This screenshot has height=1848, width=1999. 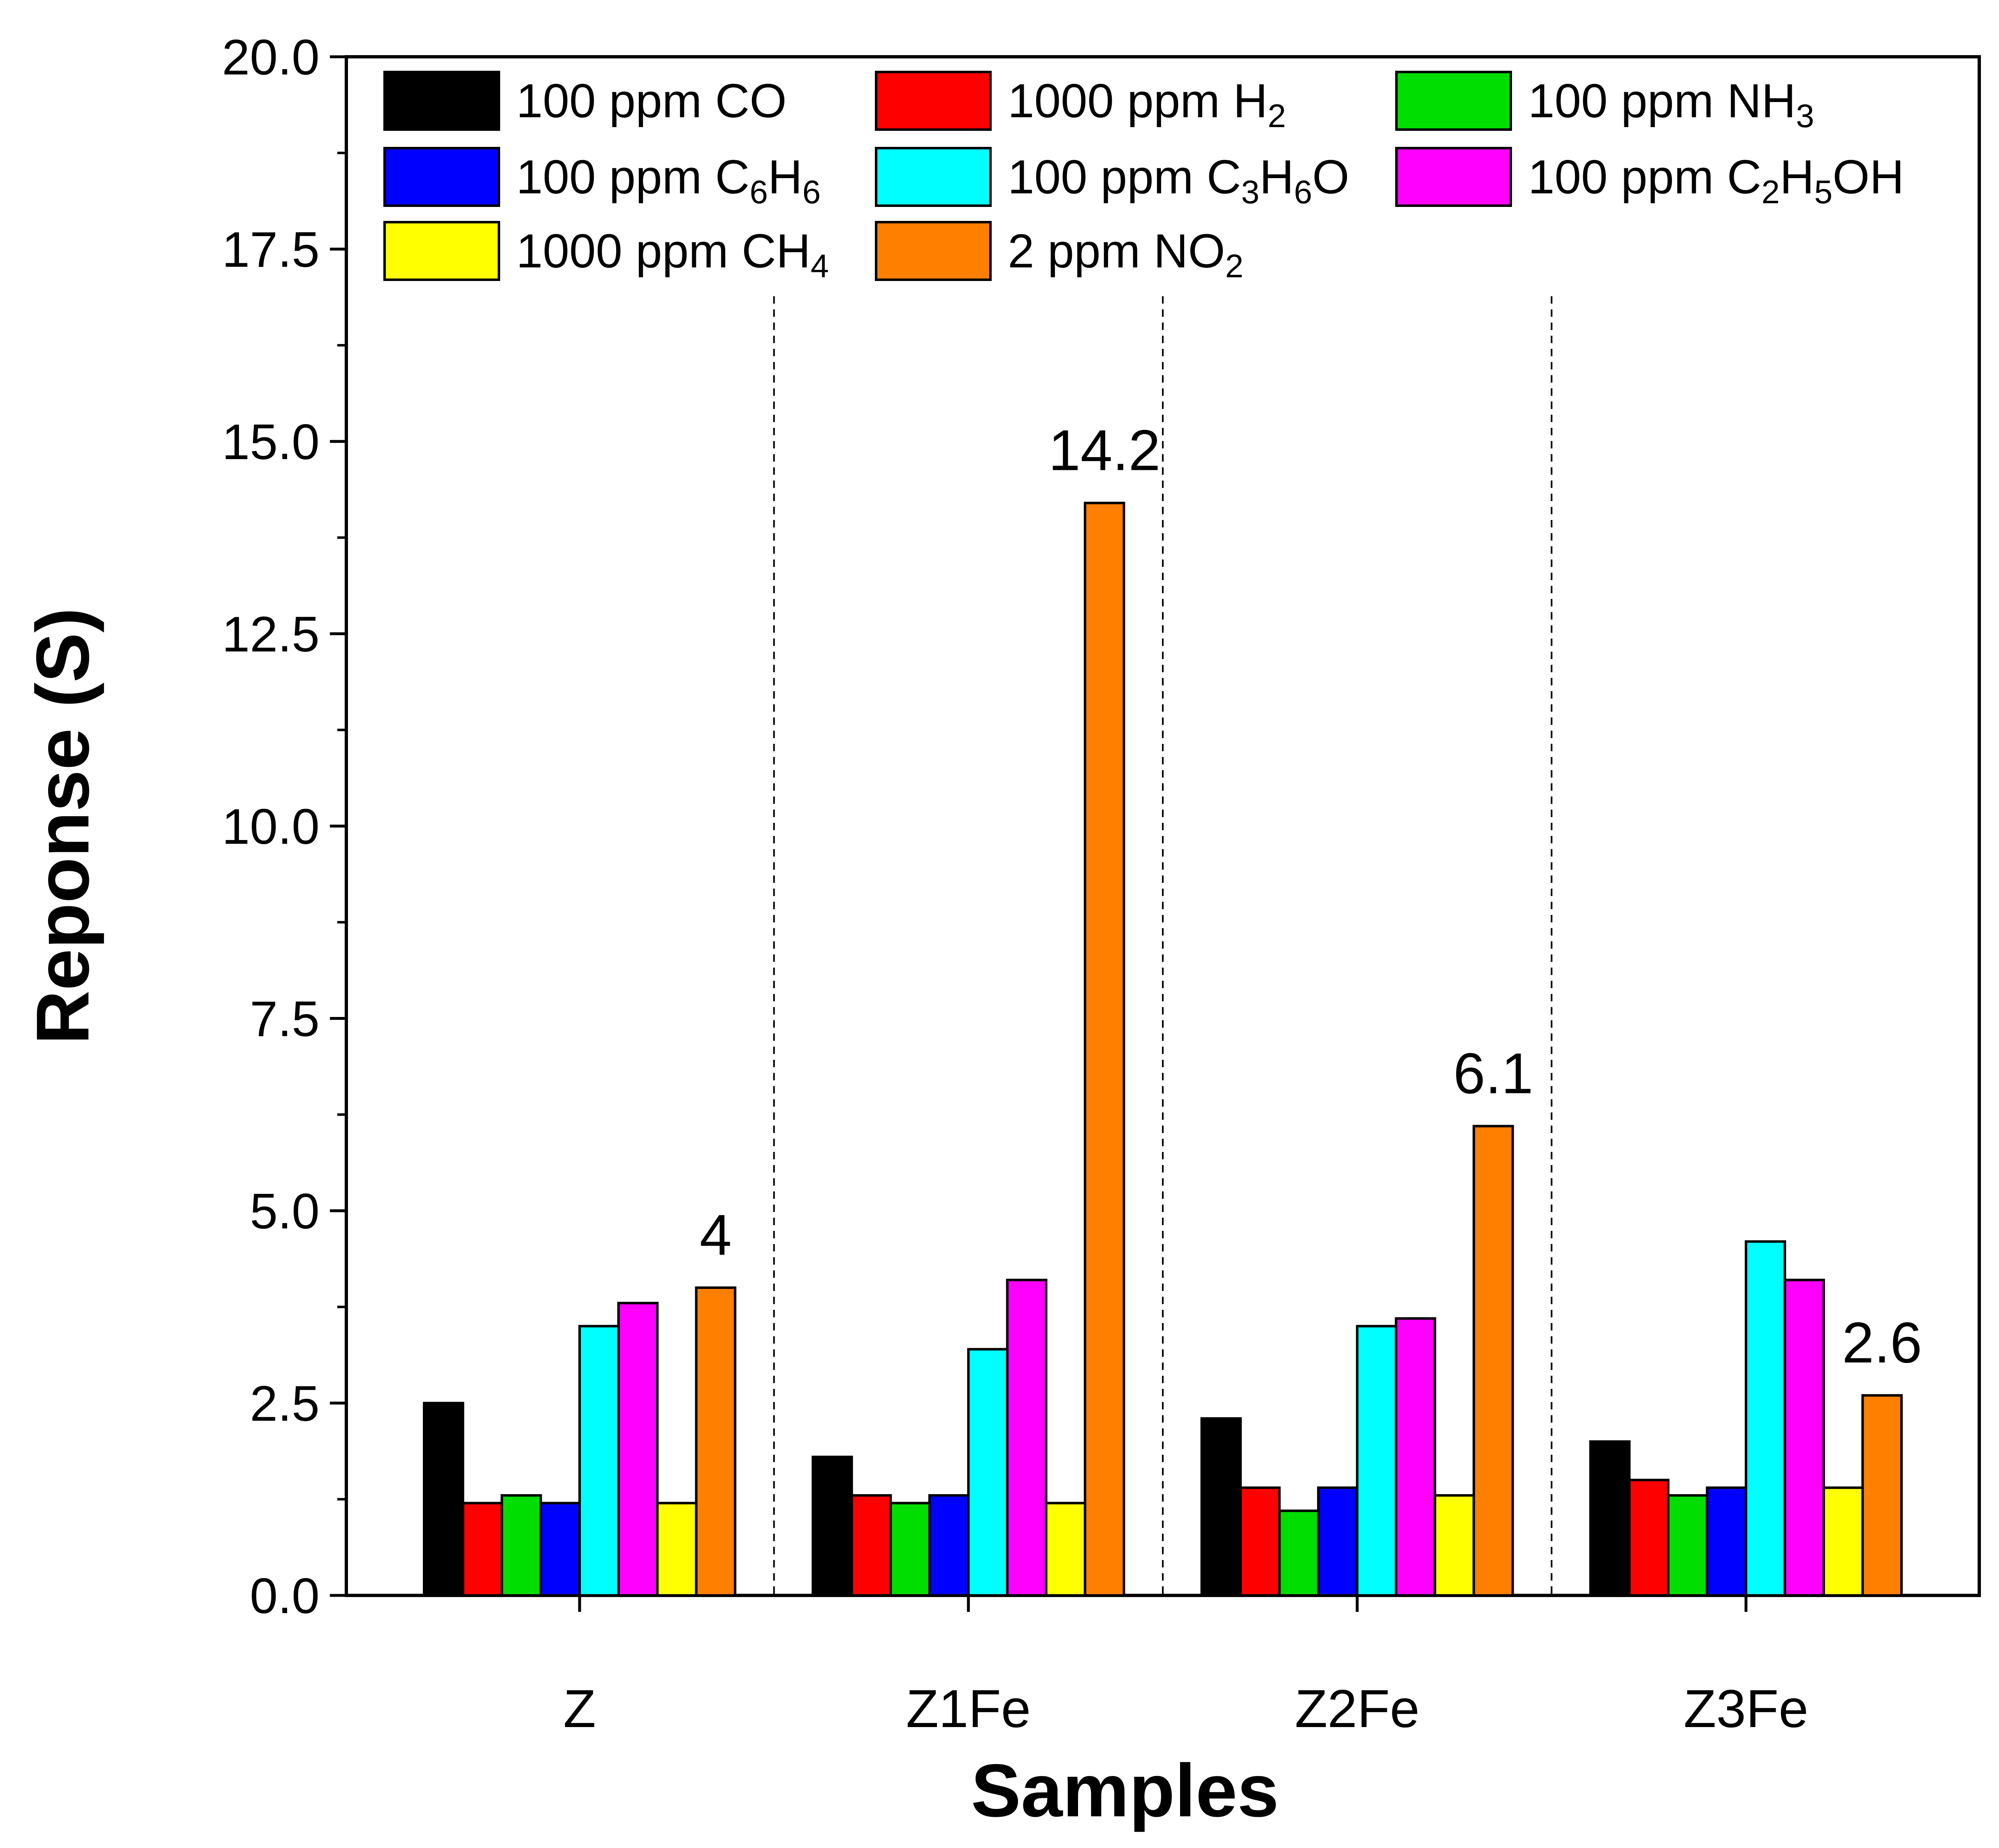 What do you see at coordinates (271, 634) in the screenshot?
I see `y-tick-label: 12.5` at bounding box center [271, 634].